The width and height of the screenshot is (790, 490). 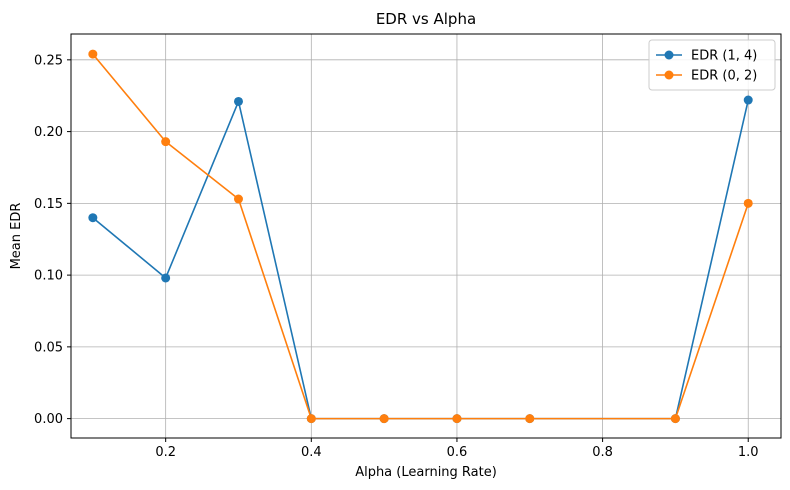 What do you see at coordinates (724, 76) in the screenshot?
I see `legend-label: EDR (0, 2)` at bounding box center [724, 76].